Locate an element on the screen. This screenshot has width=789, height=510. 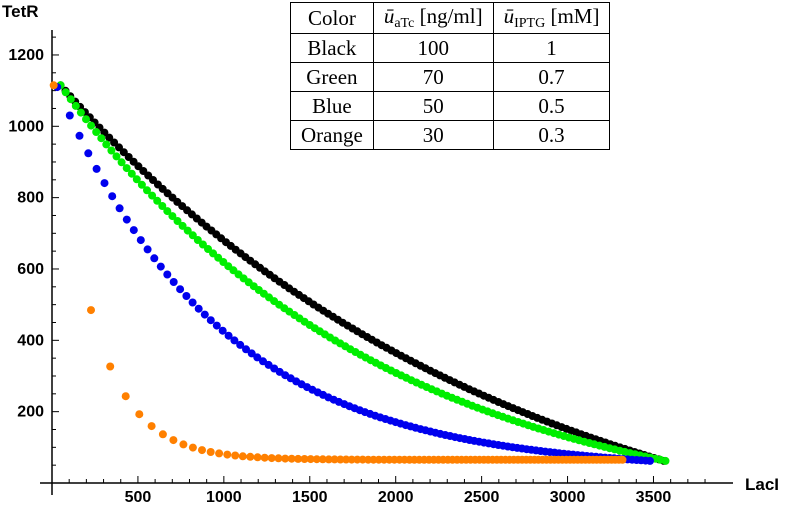
x-tick-label: 2500 is located at coordinates (482, 497).